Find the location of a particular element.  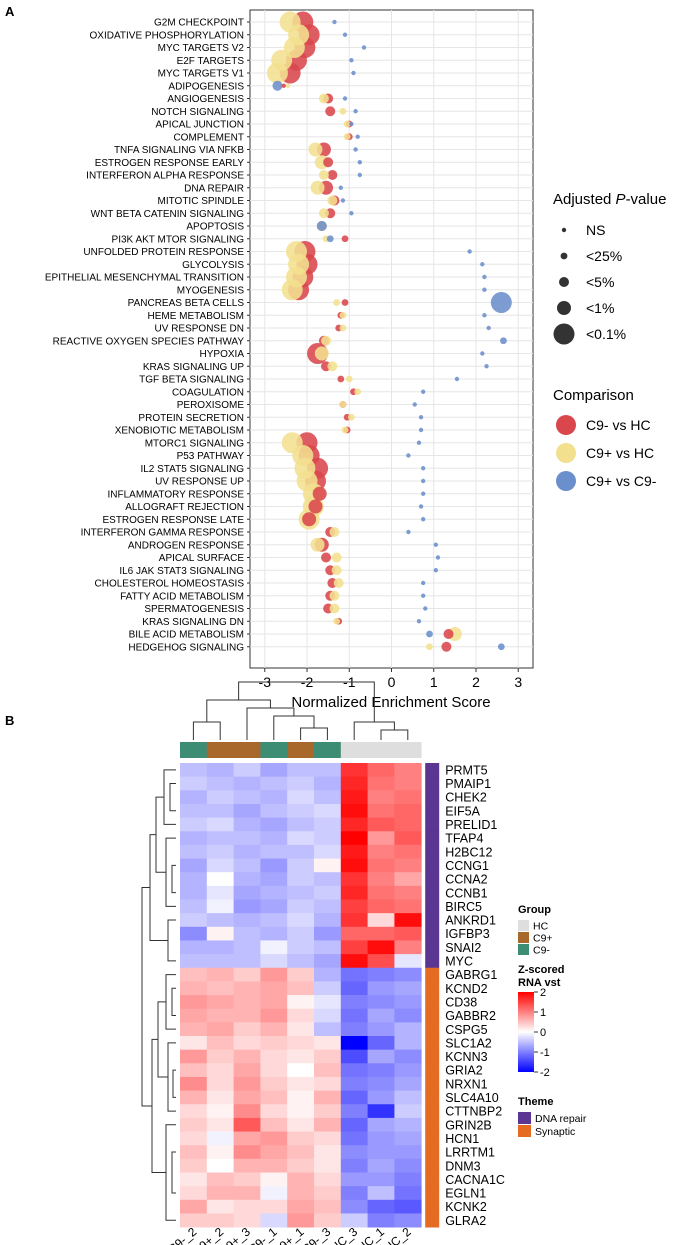

pathway-label: MTORC1 SIGNALING is located at coordinates (194, 443).